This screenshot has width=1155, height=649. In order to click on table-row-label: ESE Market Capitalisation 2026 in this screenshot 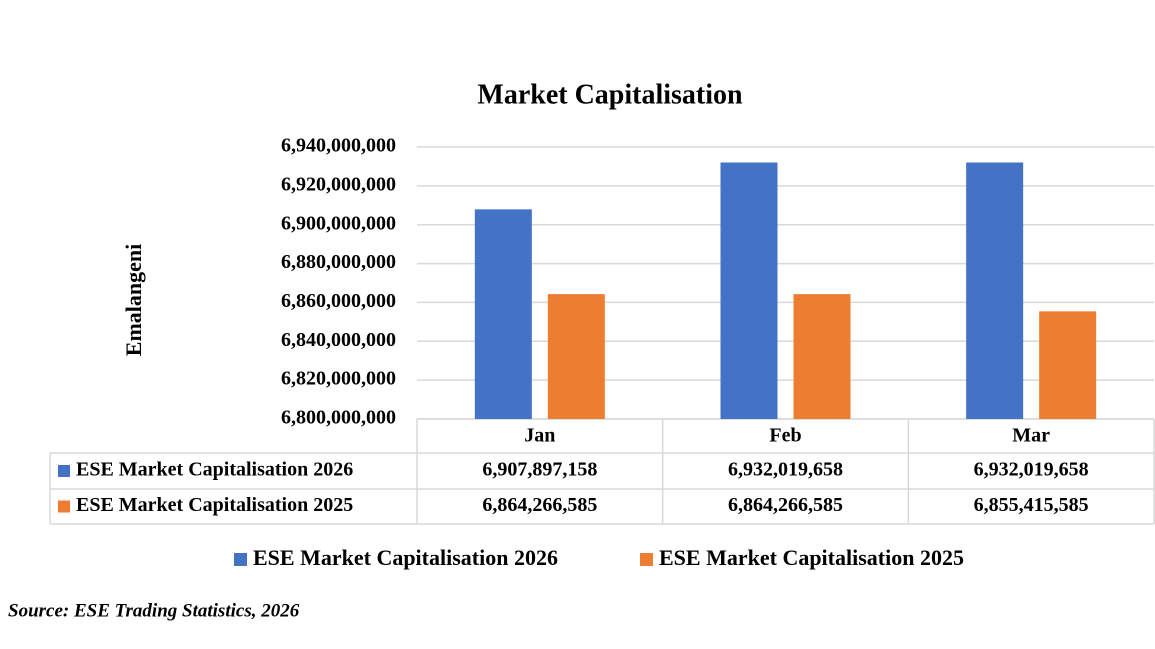, I will do `click(214, 470)`.